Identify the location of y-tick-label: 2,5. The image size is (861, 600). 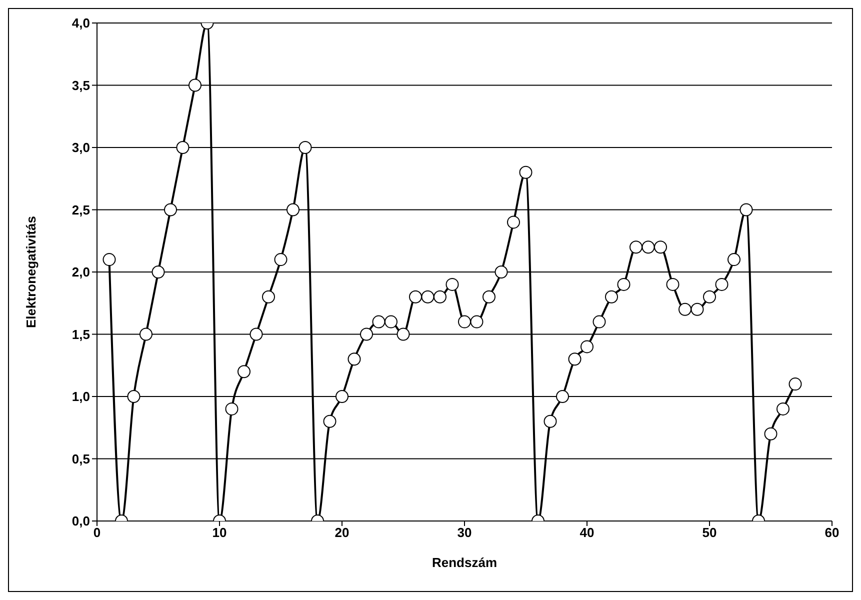
(81, 210).